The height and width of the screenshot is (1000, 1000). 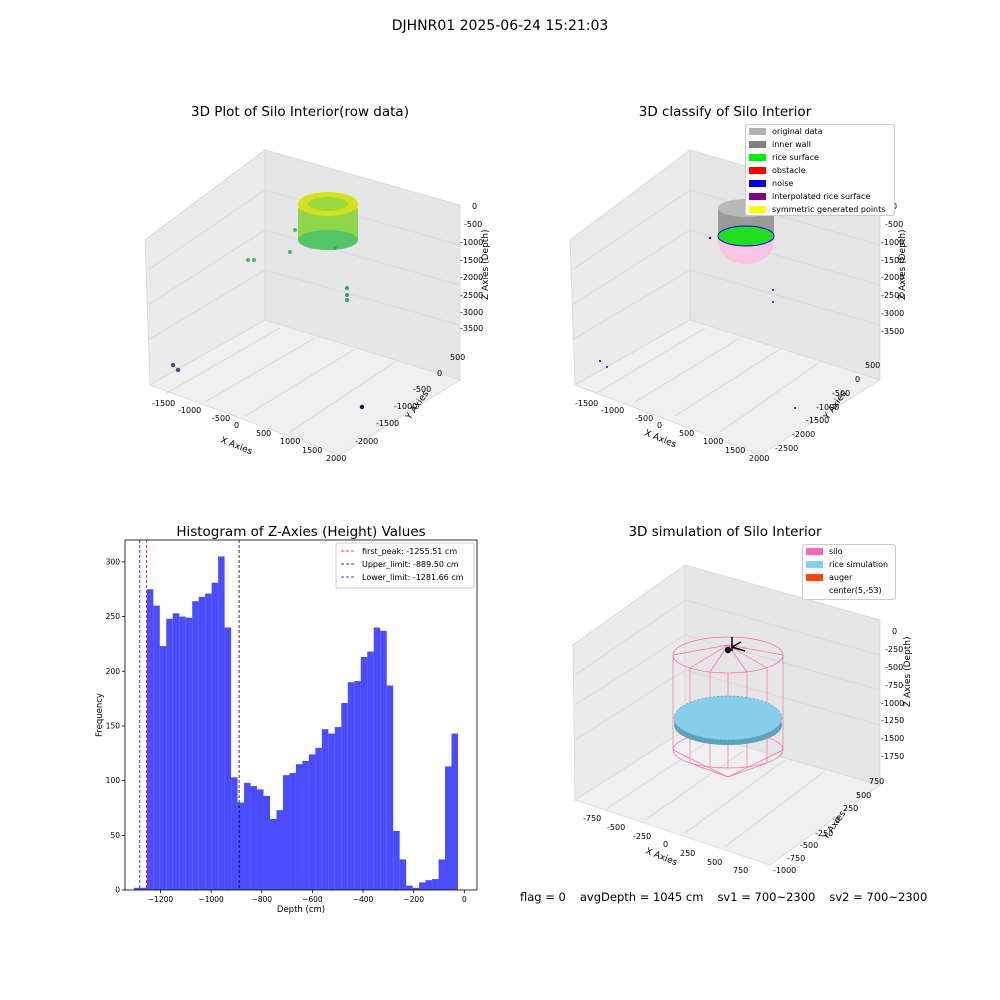 I want to click on raw-ytick: 500, so click(x=457, y=357).